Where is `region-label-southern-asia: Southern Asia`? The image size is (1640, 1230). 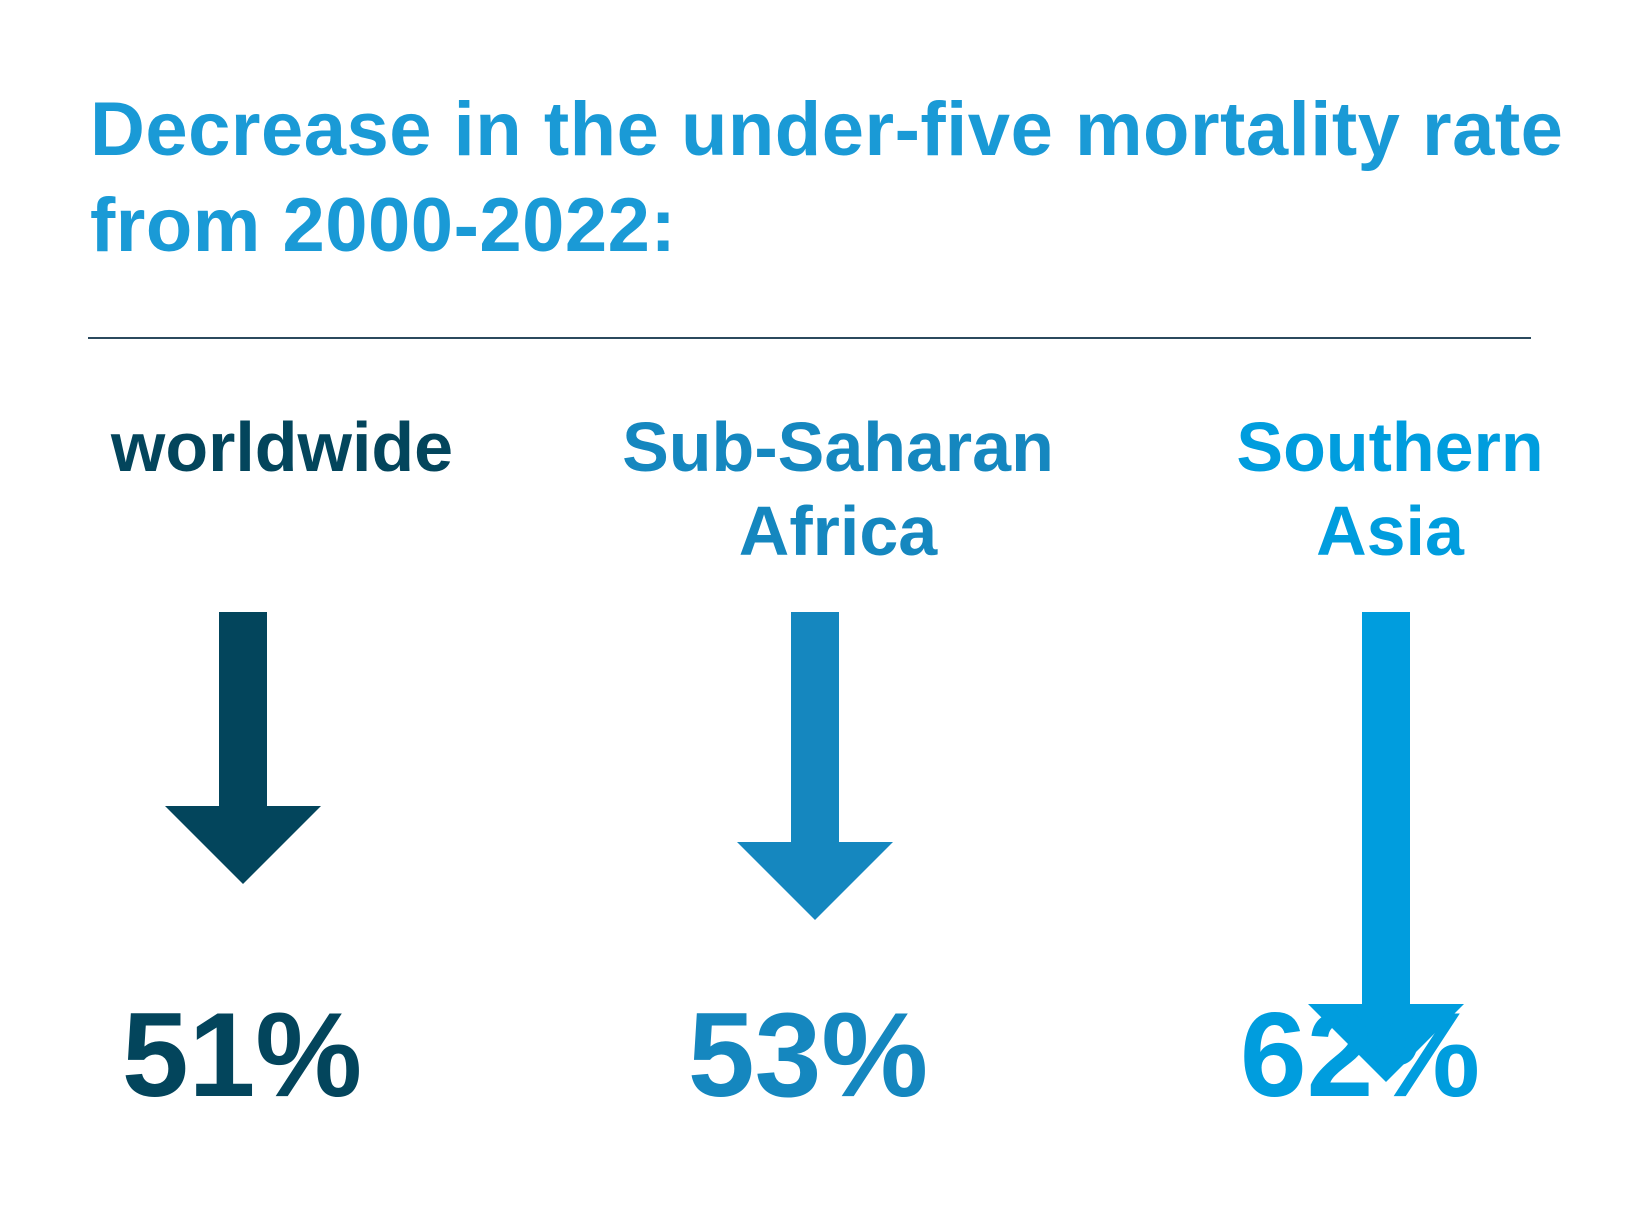 region-label-southern-asia: Southern Asia is located at coordinates (1390, 489).